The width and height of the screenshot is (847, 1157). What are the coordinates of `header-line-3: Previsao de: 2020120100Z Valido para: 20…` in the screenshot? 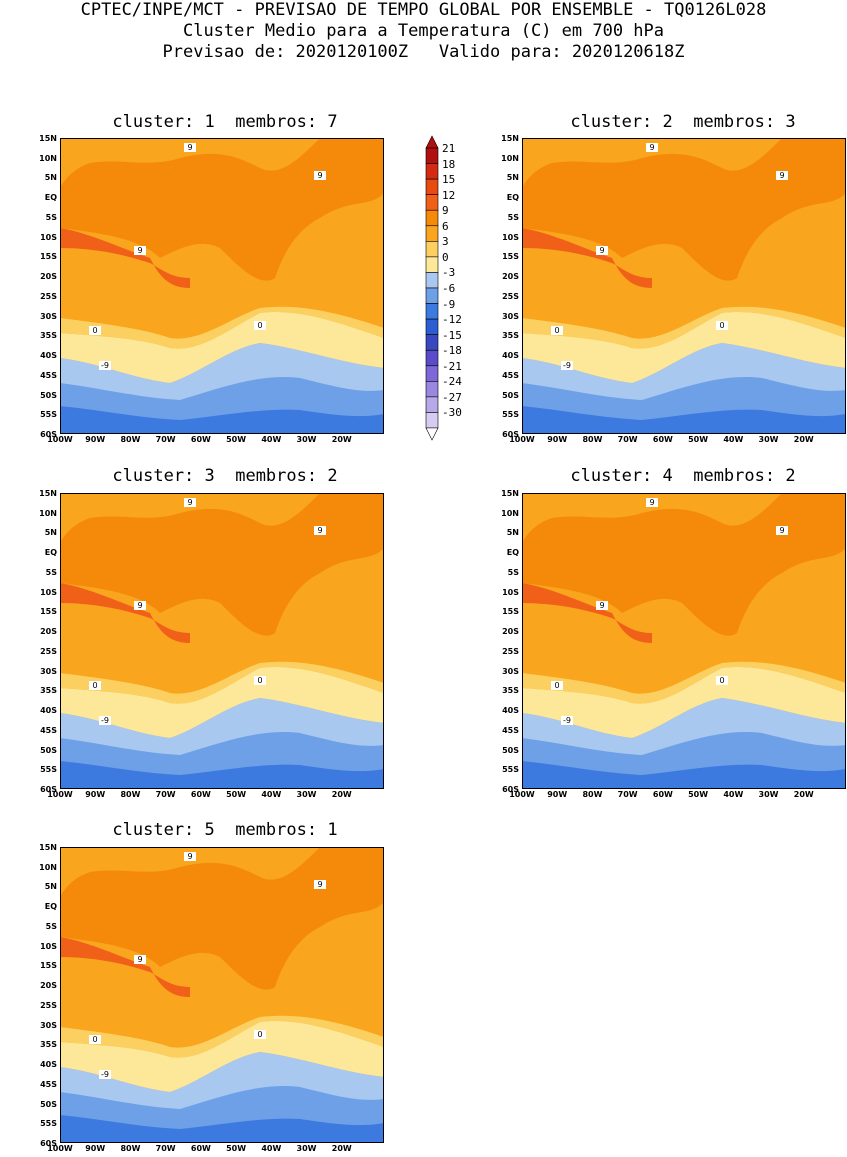 It's located at (423, 52).